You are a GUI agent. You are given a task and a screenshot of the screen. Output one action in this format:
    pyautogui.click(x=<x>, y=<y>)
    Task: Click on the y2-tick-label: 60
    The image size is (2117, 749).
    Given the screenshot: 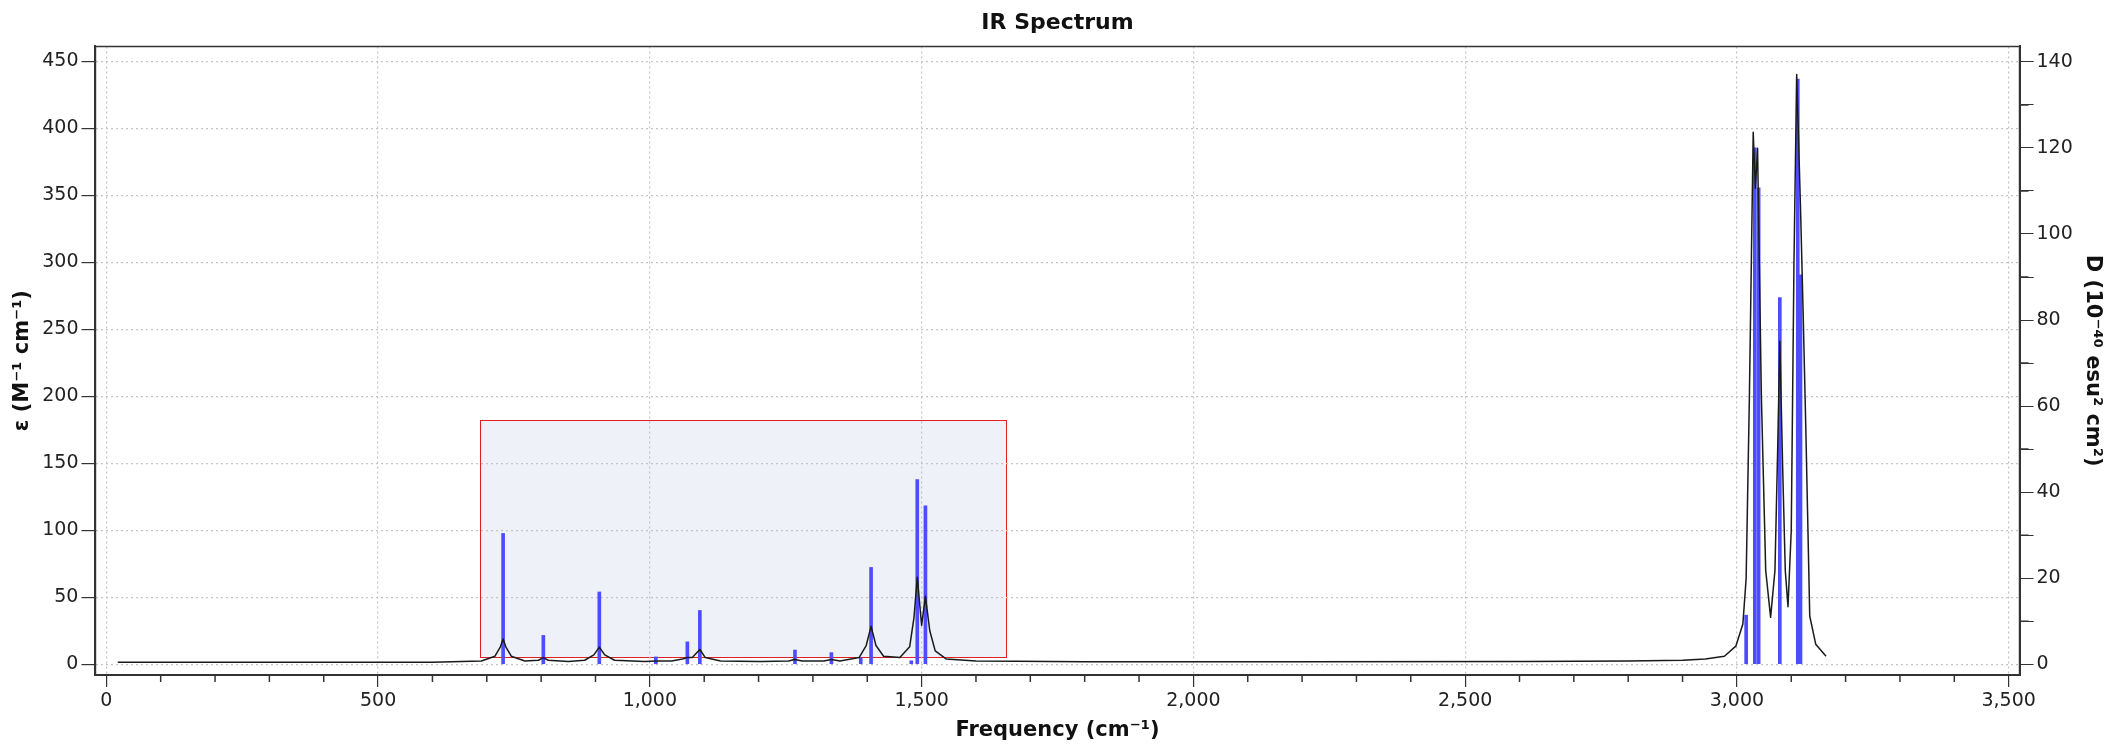 What is the action you would take?
    pyautogui.click(x=2048, y=404)
    